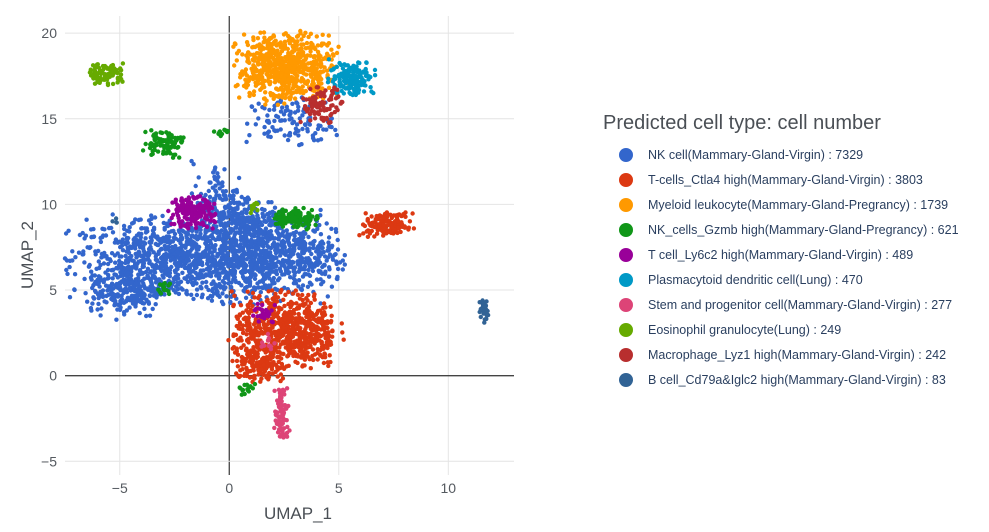  Describe the element at coordinates (49, 461) in the screenshot. I see `y-tick-label: −5` at that location.